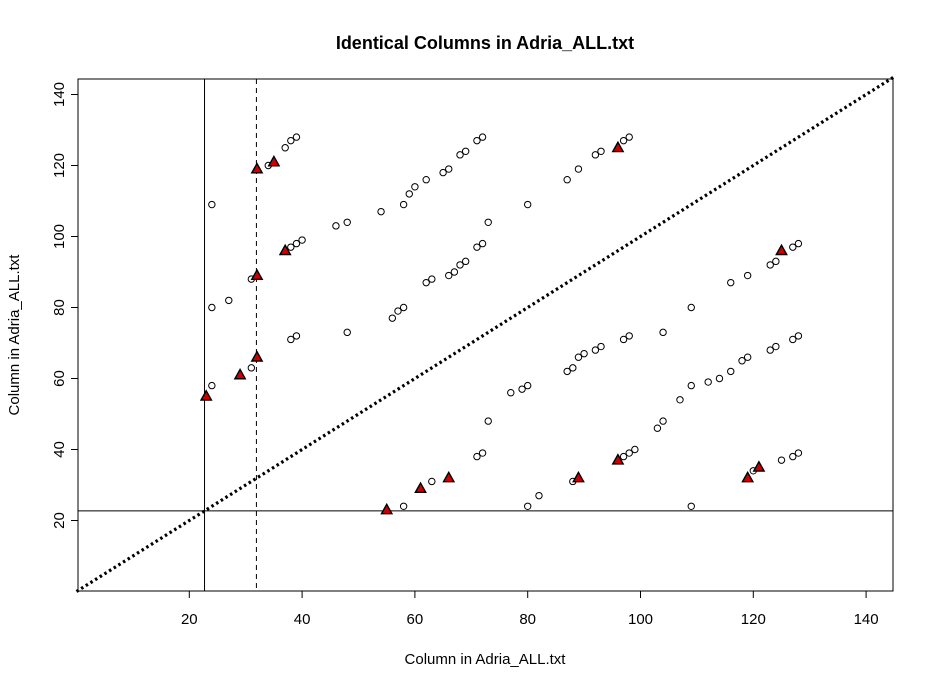 Image resolution: width=934 pixels, height=688 pixels. Describe the element at coordinates (59, 236) in the screenshot. I see `y-tick-label: 100` at that location.